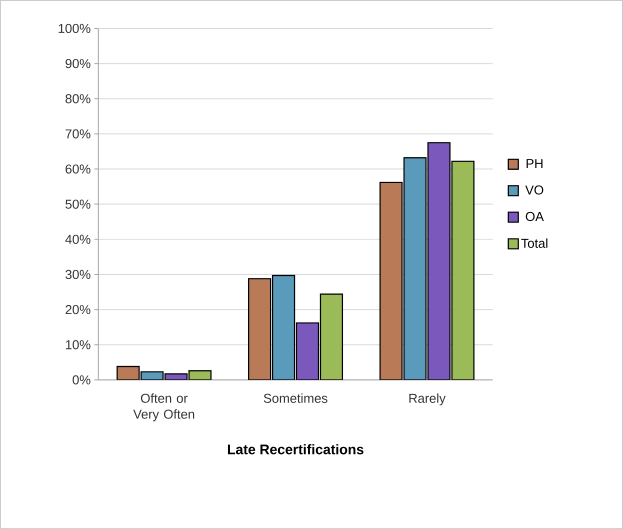  Describe the element at coordinates (77, 274) in the screenshot. I see `y-tick-label: 30%` at that location.